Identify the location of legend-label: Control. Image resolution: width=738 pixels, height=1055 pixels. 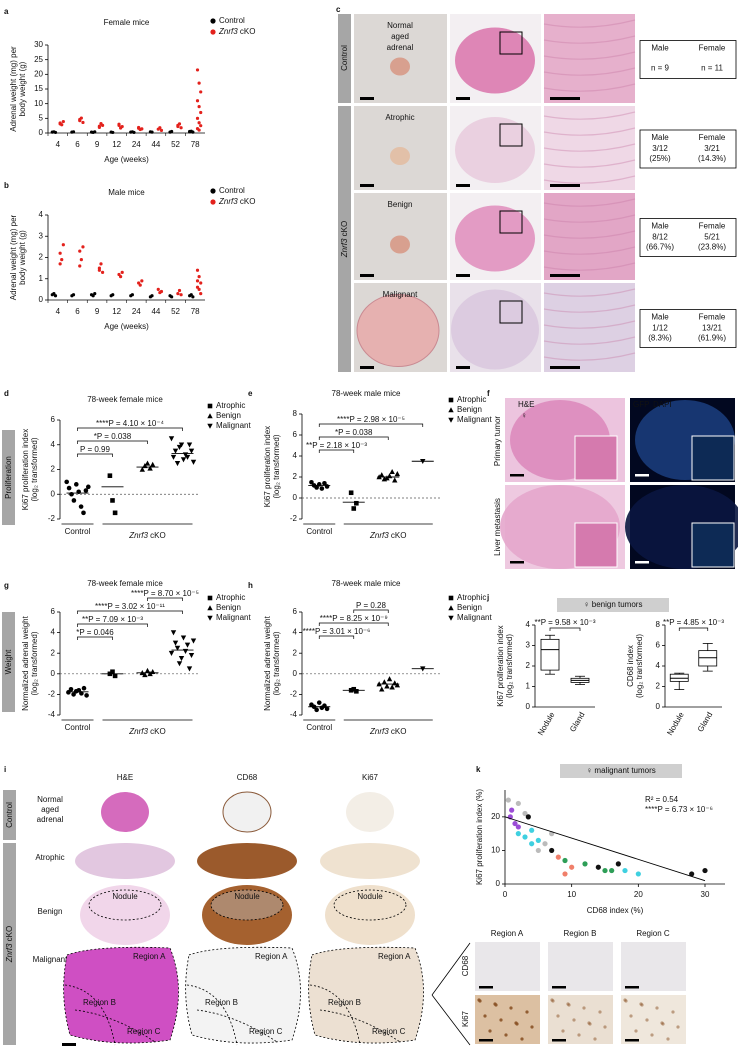
(232, 190).